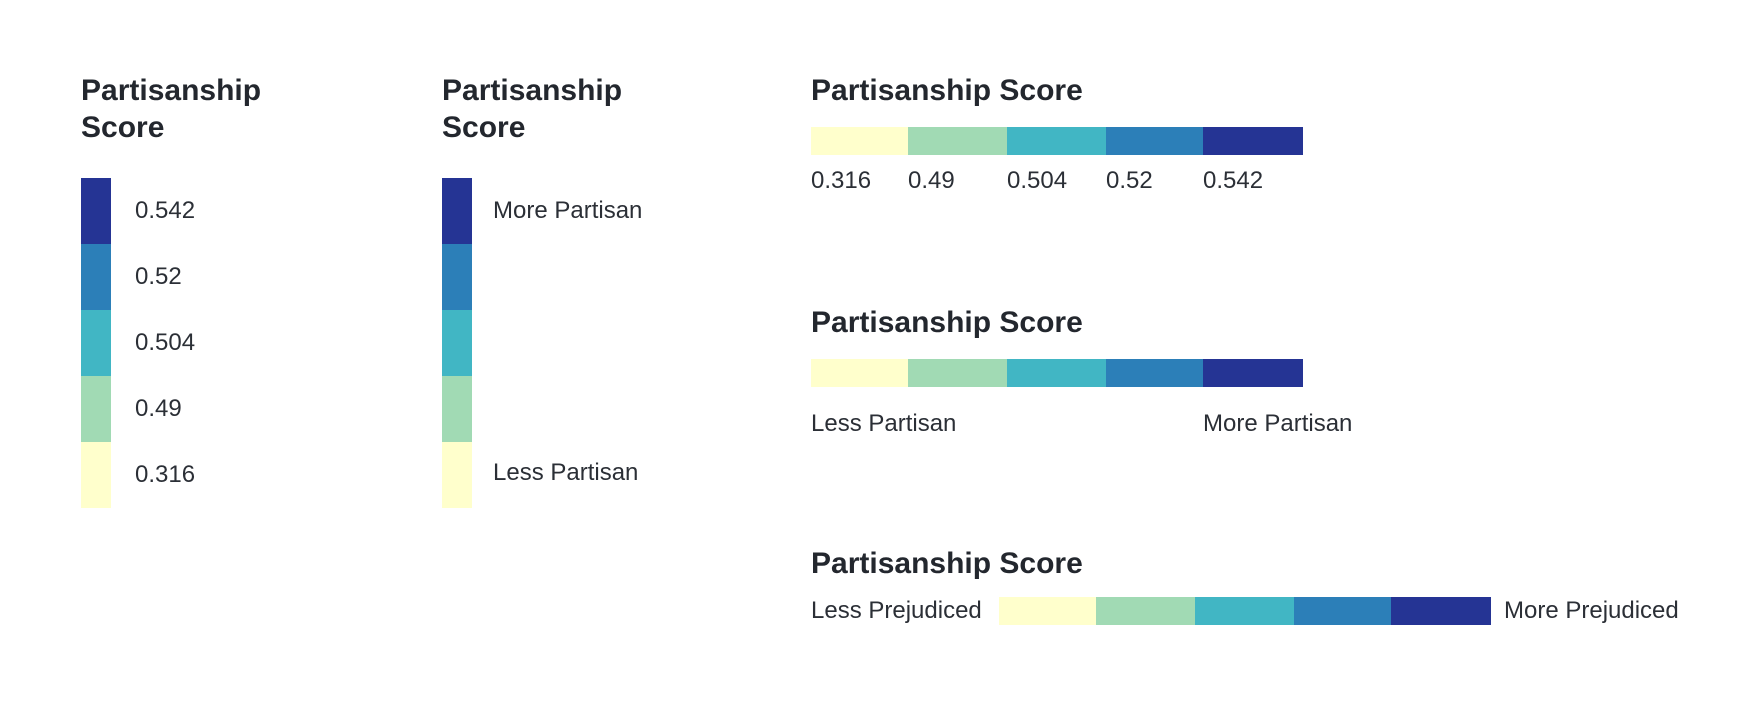 Image resolution: width=1764 pixels, height=714 pixels. I want to click on color-scale-row: Less Prejudiced More Prejudiced, so click(1261, 611).